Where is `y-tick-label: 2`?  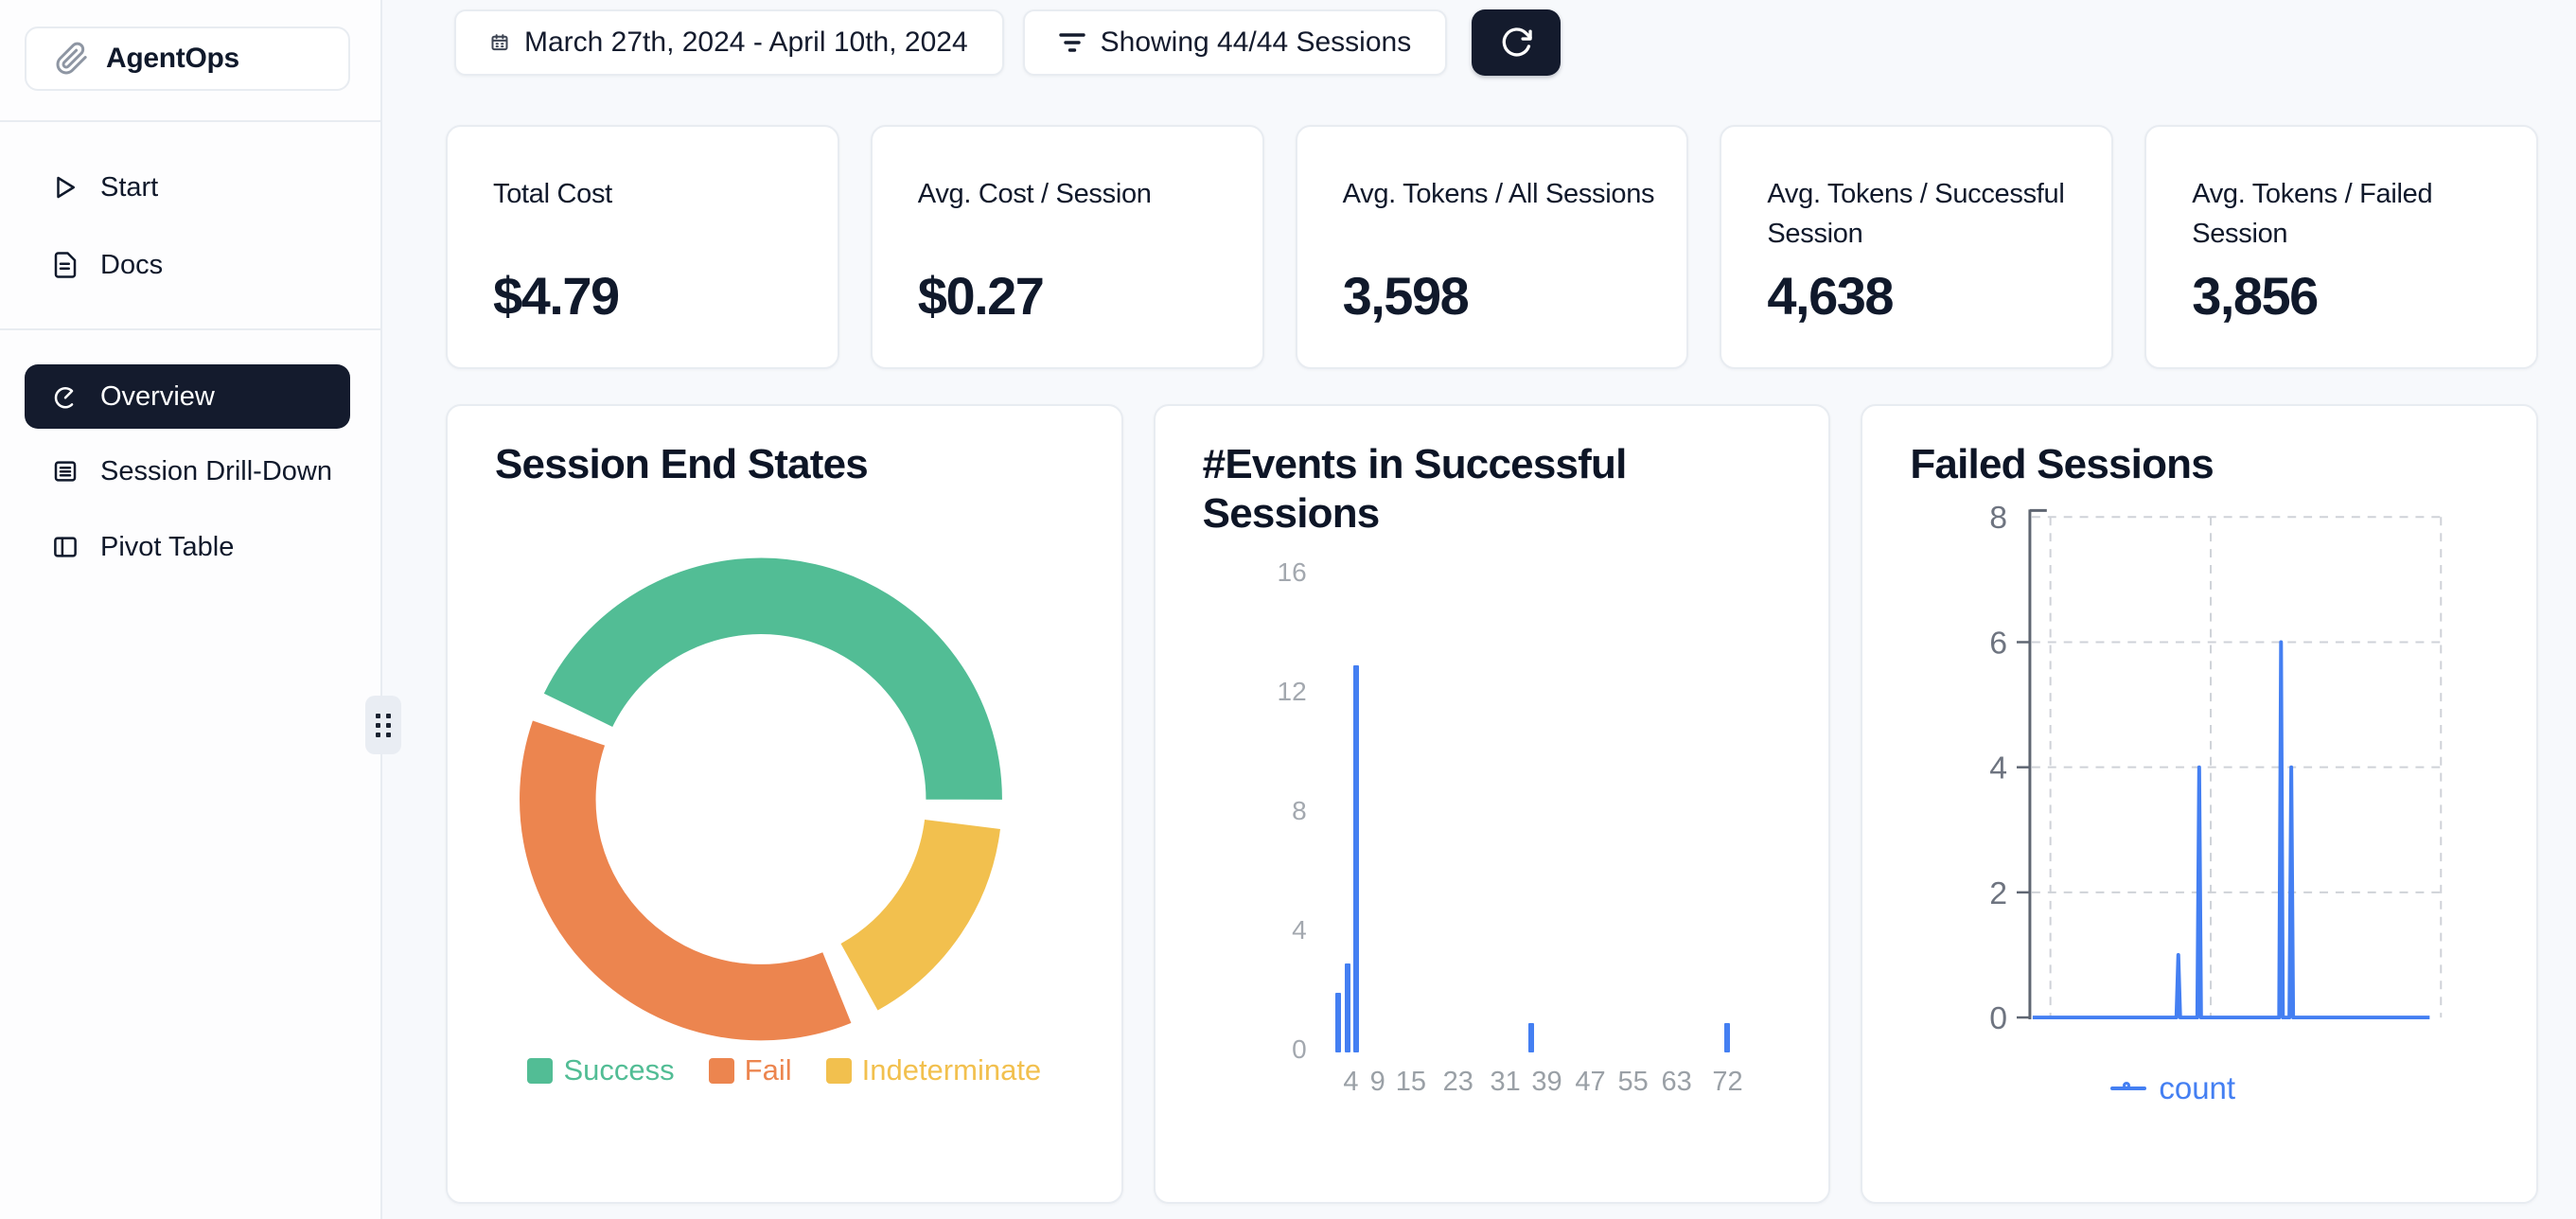
y-tick-label: 2 is located at coordinates (1999, 893).